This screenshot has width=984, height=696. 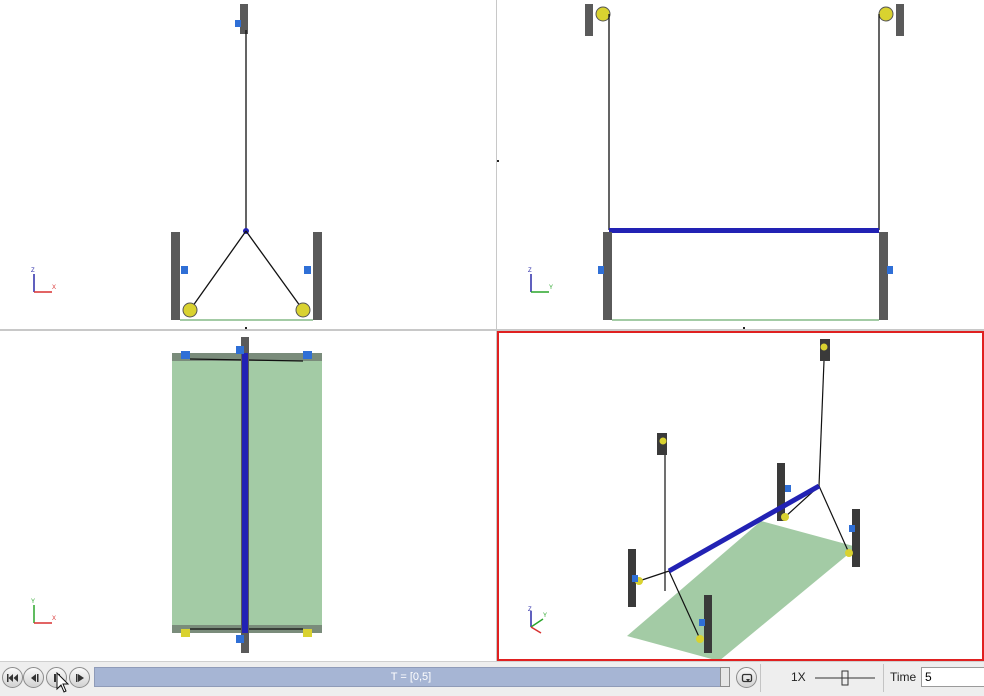 I want to click on play-icon, so click(x=80, y=678).